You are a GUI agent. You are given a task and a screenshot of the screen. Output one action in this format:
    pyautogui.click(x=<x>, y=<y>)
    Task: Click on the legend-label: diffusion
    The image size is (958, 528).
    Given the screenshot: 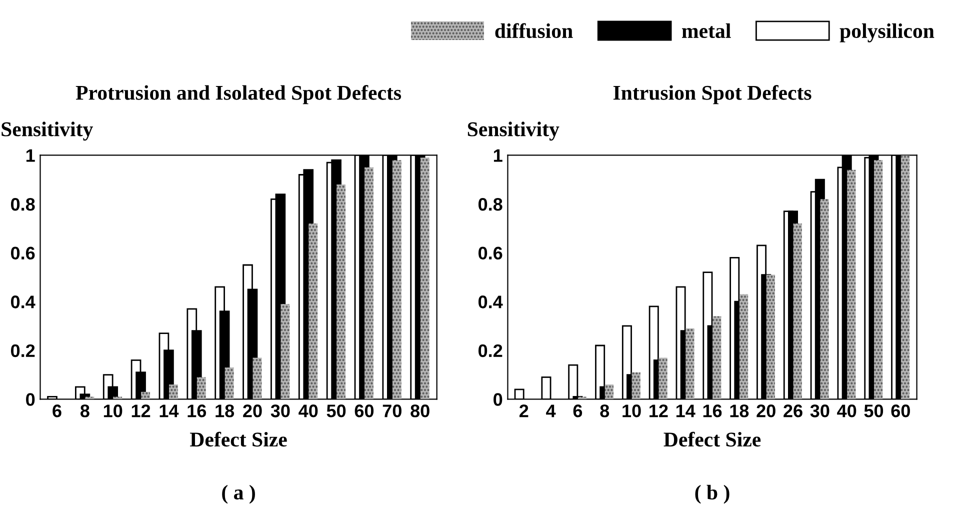 What is the action you would take?
    pyautogui.click(x=534, y=30)
    